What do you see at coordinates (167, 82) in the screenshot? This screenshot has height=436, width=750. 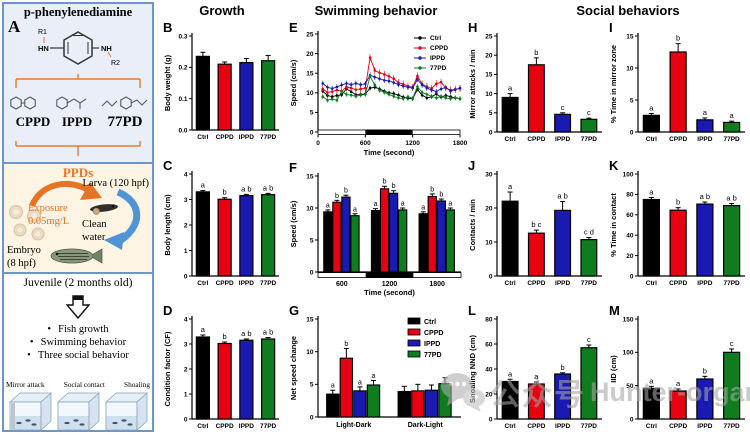 I see `y-axis-label: Body weight (g)` at bounding box center [167, 82].